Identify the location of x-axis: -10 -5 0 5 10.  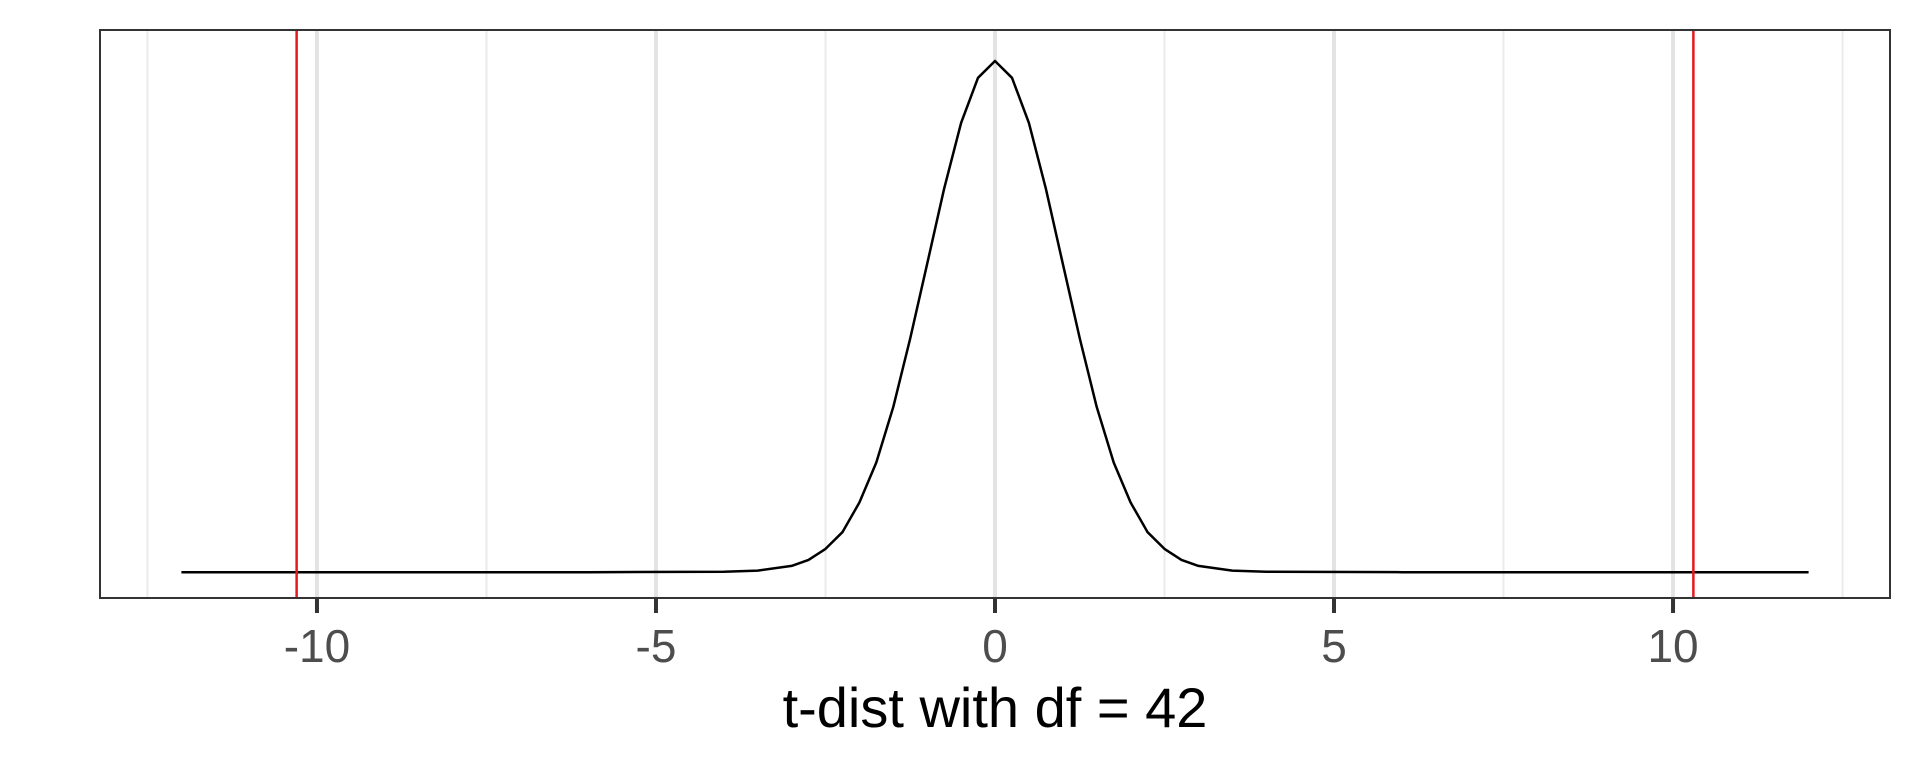
(991, 635).